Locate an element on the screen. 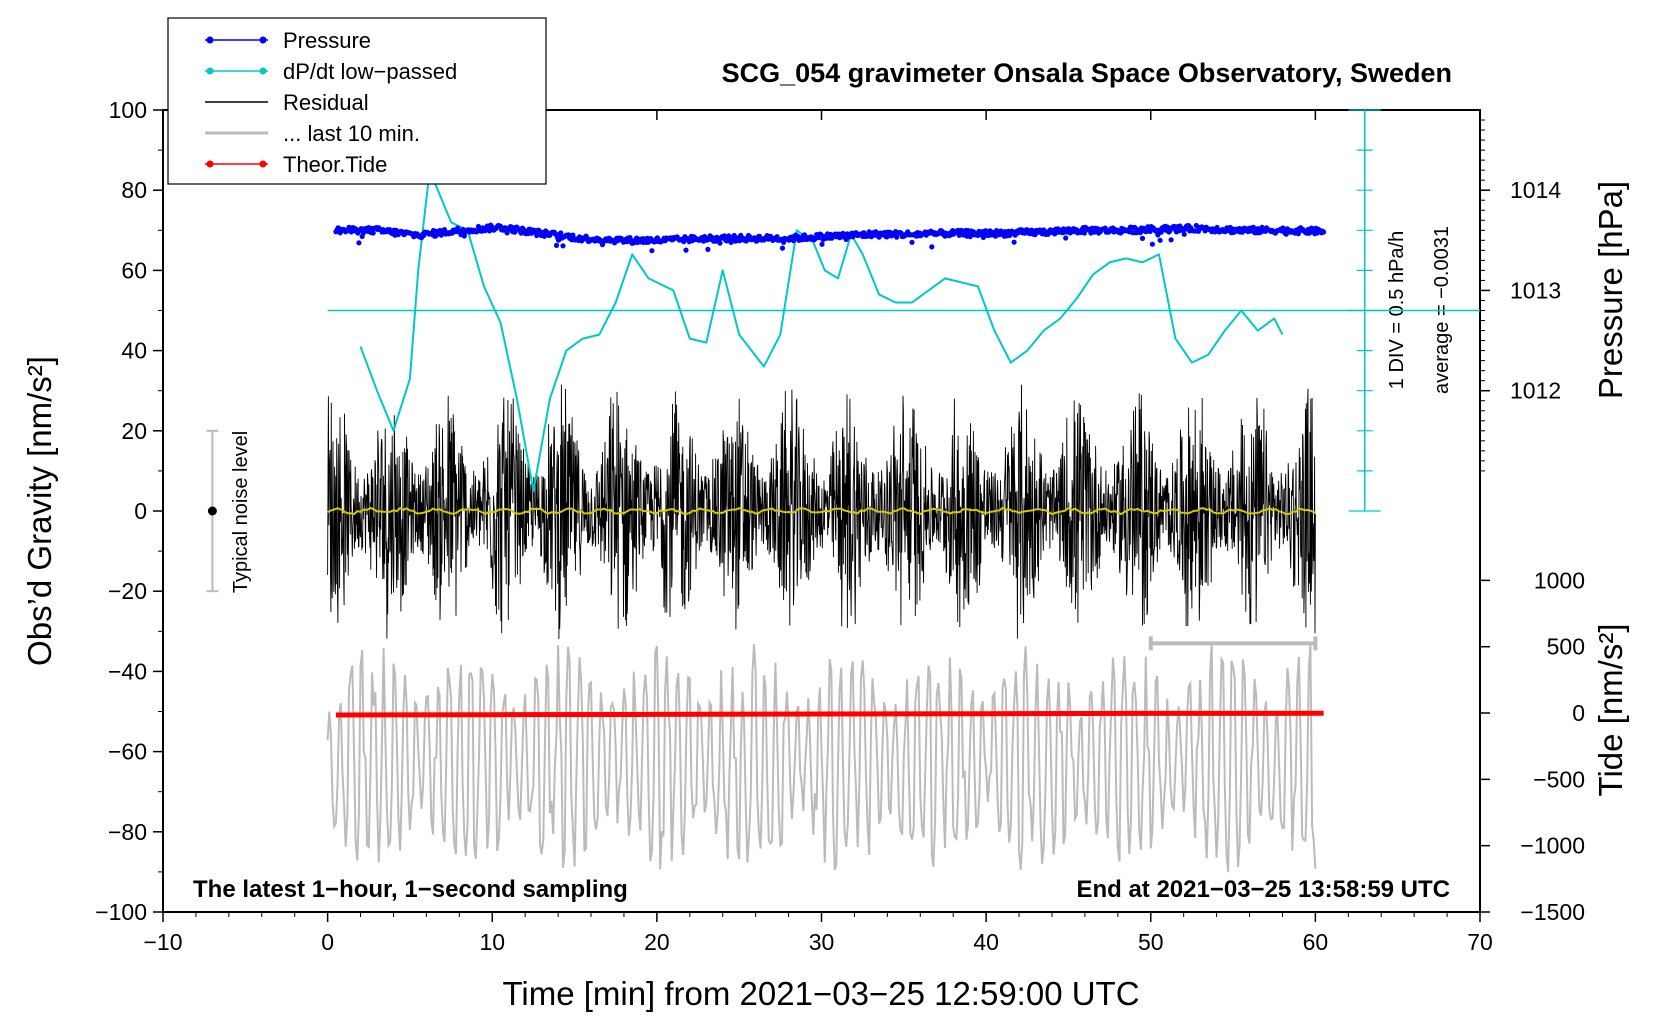 The width and height of the screenshot is (1660, 1020). legend-label: Theor.Tide is located at coordinates (335, 164).